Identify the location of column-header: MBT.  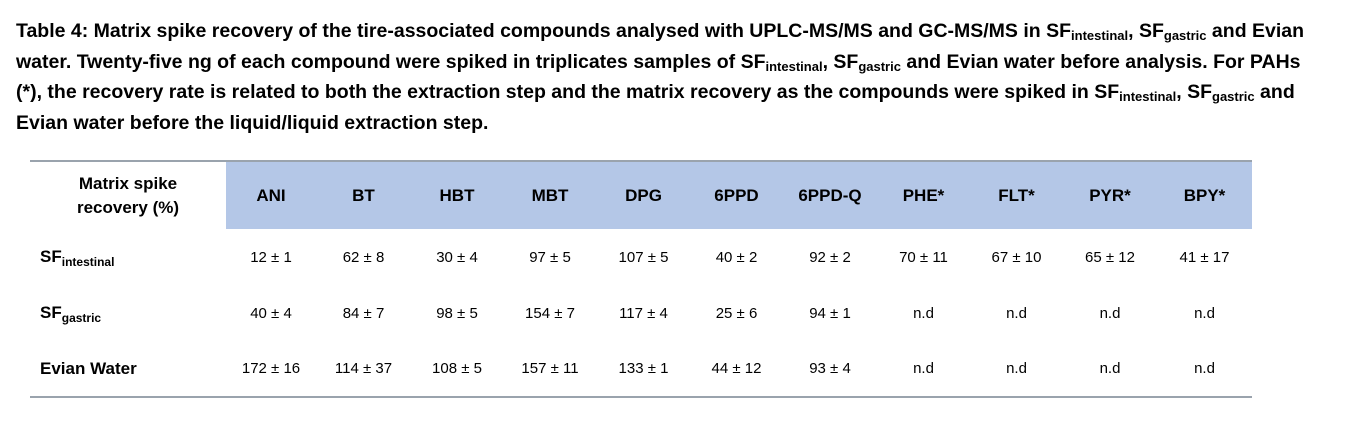
(550, 194).